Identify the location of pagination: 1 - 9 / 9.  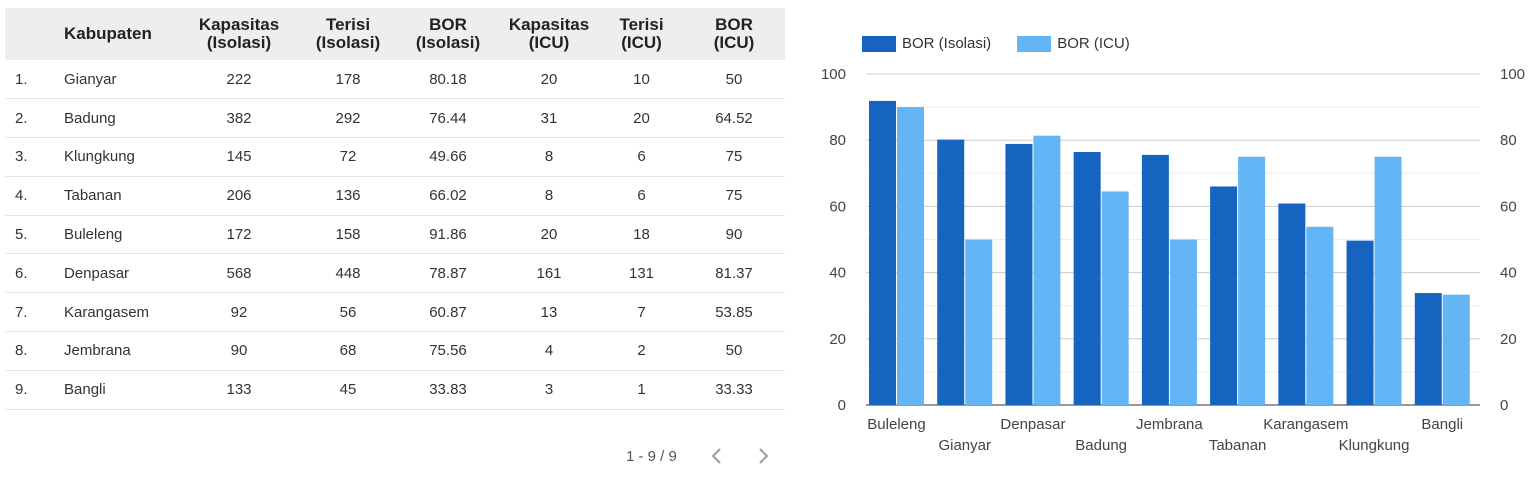
(710, 456).